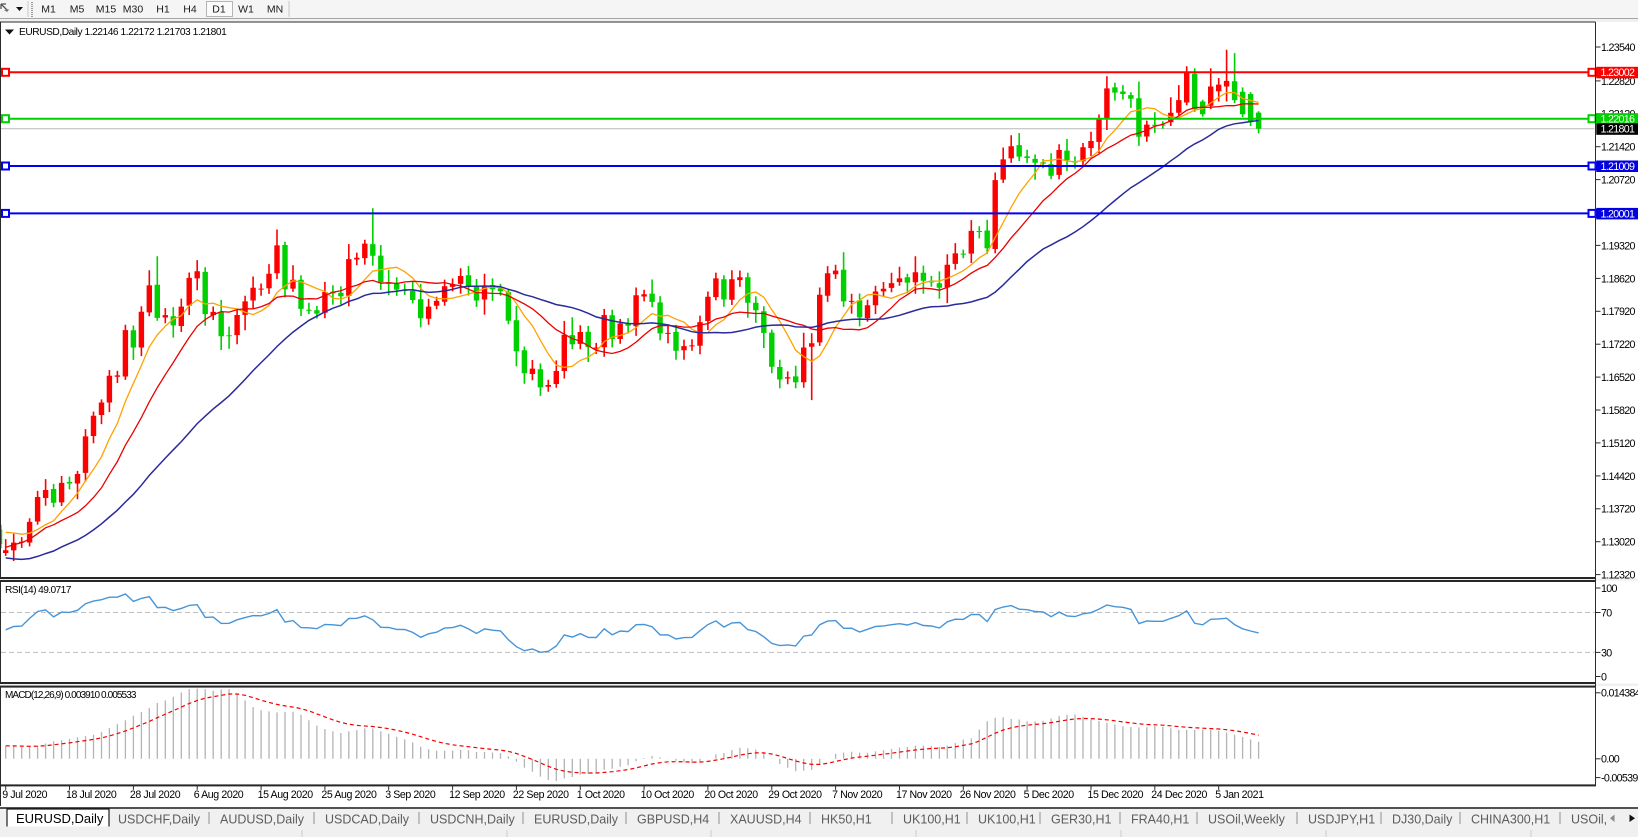 The width and height of the screenshot is (1638, 837). I want to click on svg-text: MN, so click(275, 10).